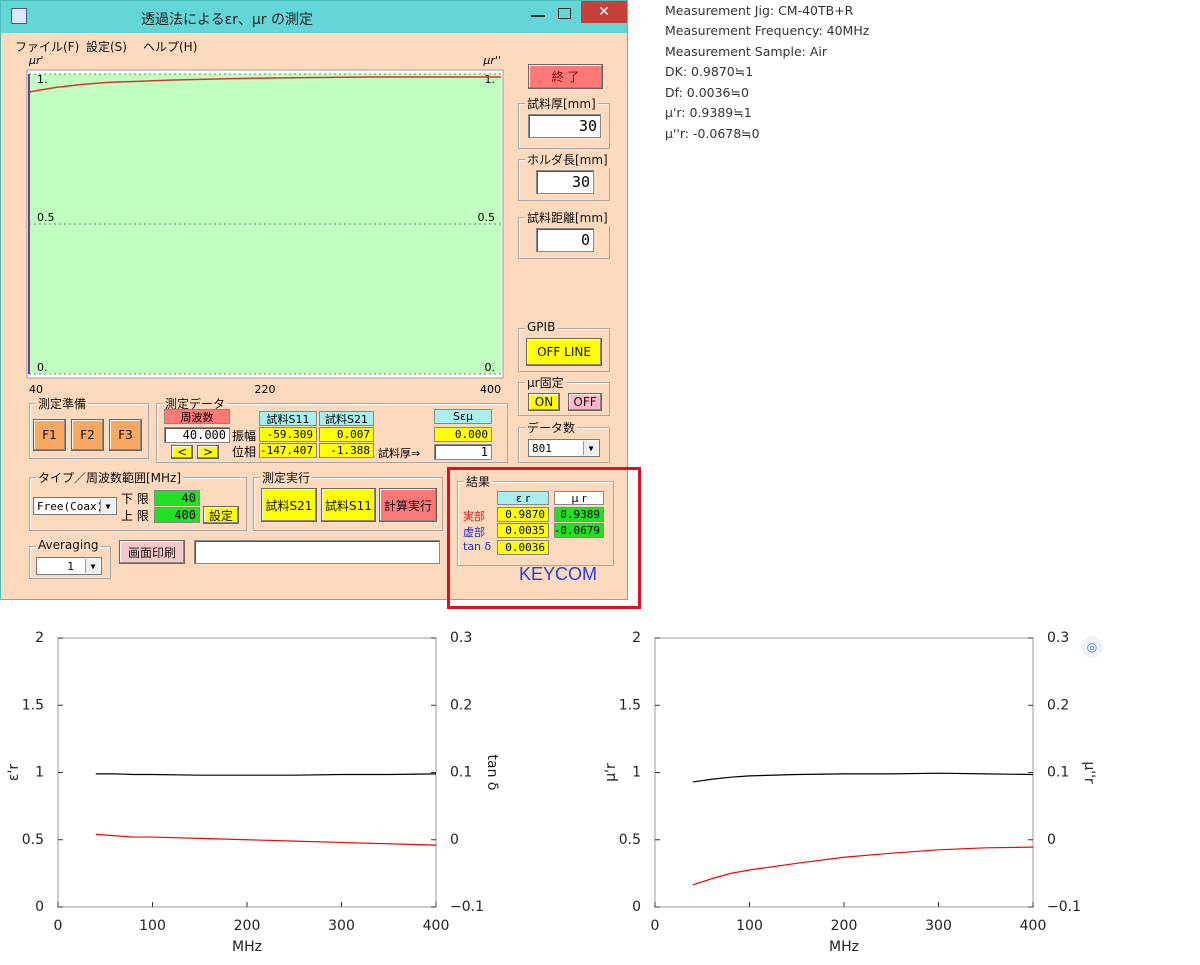  What do you see at coordinates (707, 92) in the screenshot?
I see `info-line: Df: 0.0036≒0` at bounding box center [707, 92].